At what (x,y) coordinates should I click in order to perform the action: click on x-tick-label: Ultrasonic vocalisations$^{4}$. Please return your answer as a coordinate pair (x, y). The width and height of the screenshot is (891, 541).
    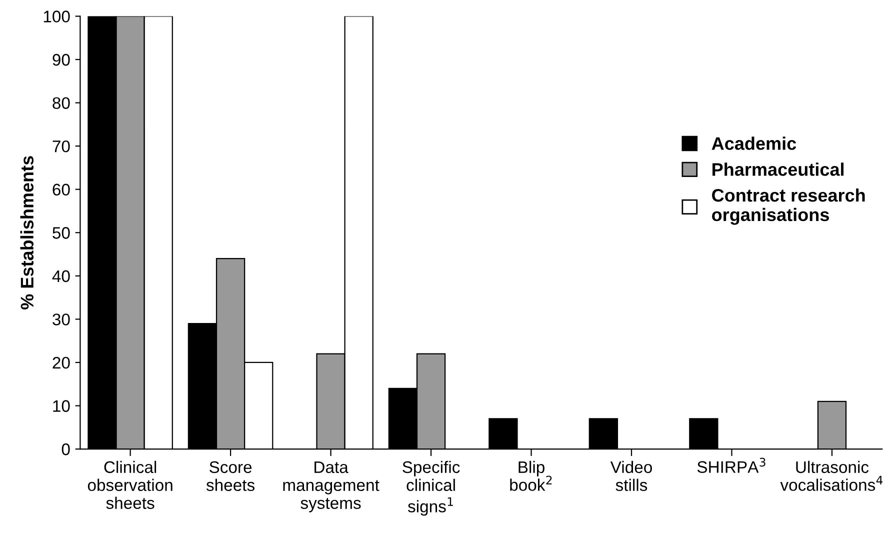
    Looking at the image, I should click on (831, 475).